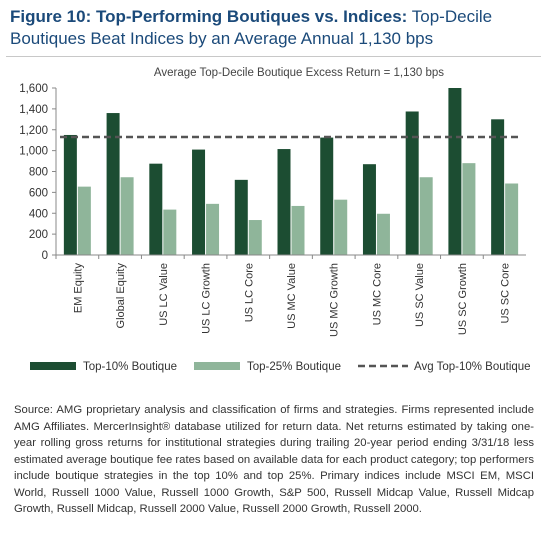 The height and width of the screenshot is (536, 547). I want to click on legend-label-average: Avg Top-10% Boutique, so click(472, 367).